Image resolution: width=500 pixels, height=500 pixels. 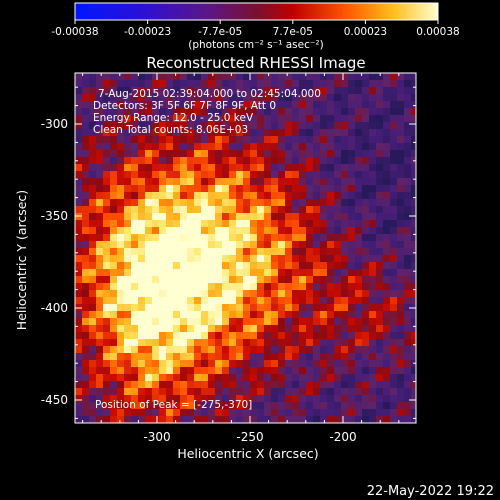 What do you see at coordinates (54, 400) in the screenshot?
I see `y-tick-label: -450` at bounding box center [54, 400].